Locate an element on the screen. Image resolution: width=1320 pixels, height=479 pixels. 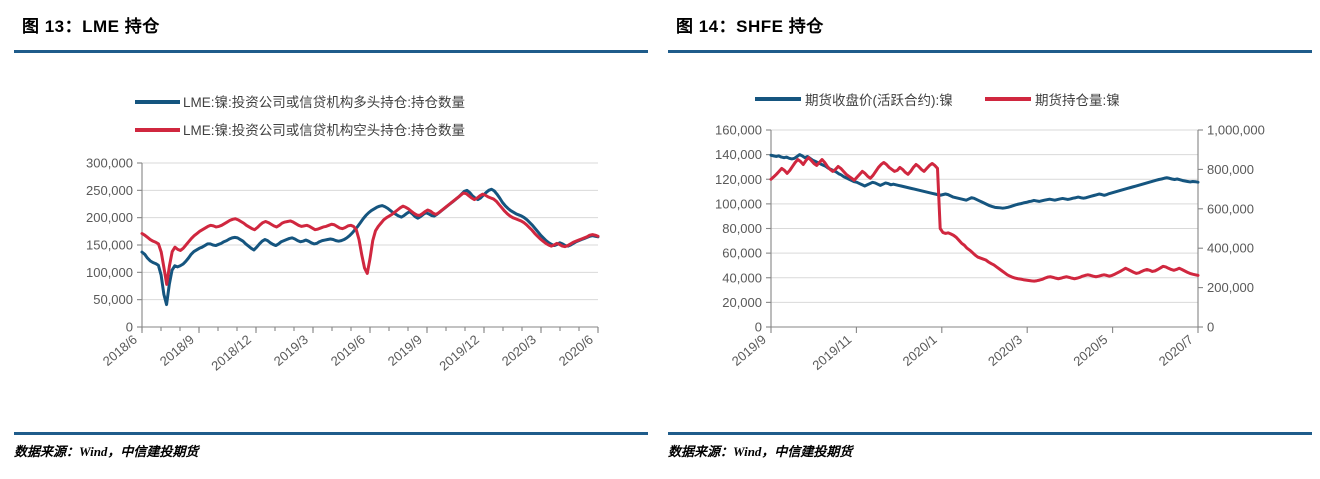
source-note-lme: 数据来源：Wind，中信建投期货 is located at coordinates (106, 451).